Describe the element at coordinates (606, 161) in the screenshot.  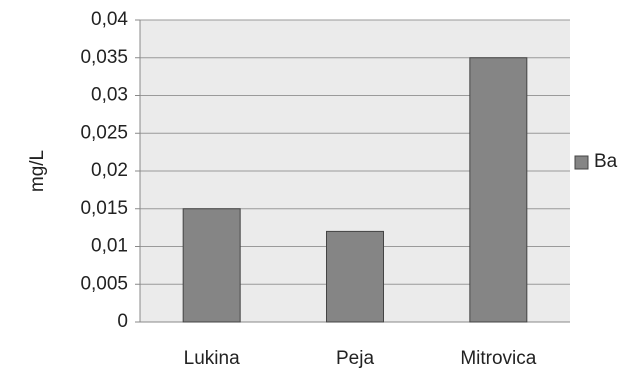
I see `legend-label: Ba` at that location.